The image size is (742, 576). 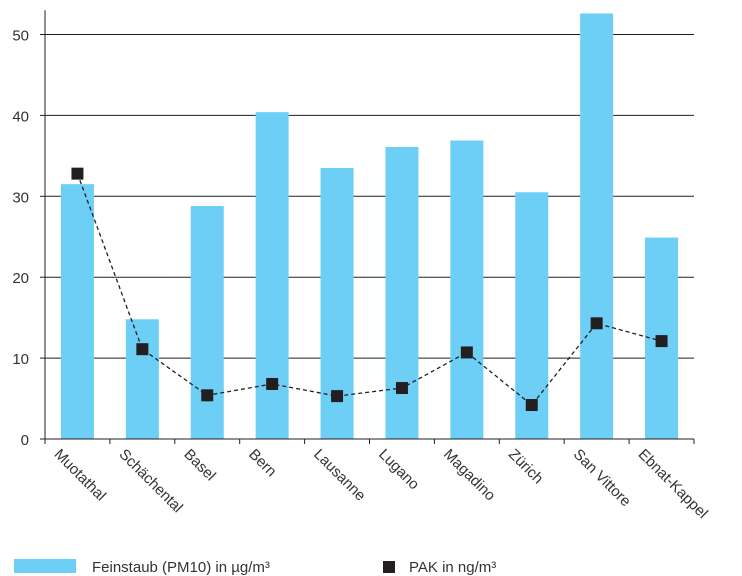 I want to click on y-tick-label: 0, so click(x=25, y=440).